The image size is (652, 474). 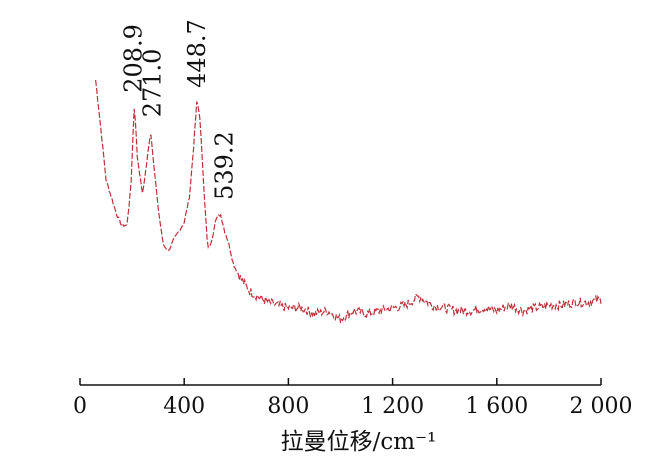 What do you see at coordinates (340, 381) in the screenshot?
I see `x-axis-ticks` at bounding box center [340, 381].